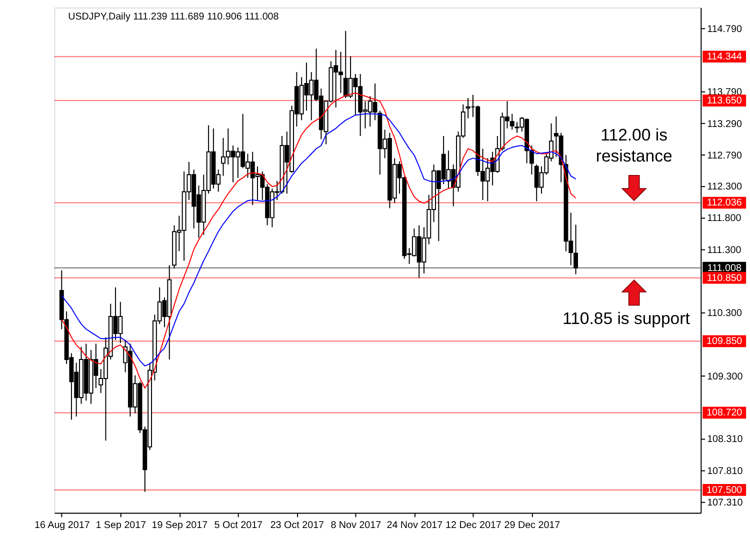 The height and width of the screenshot is (555, 750). I want to click on x-tick-label: 19 Sep 2017, so click(180, 526).